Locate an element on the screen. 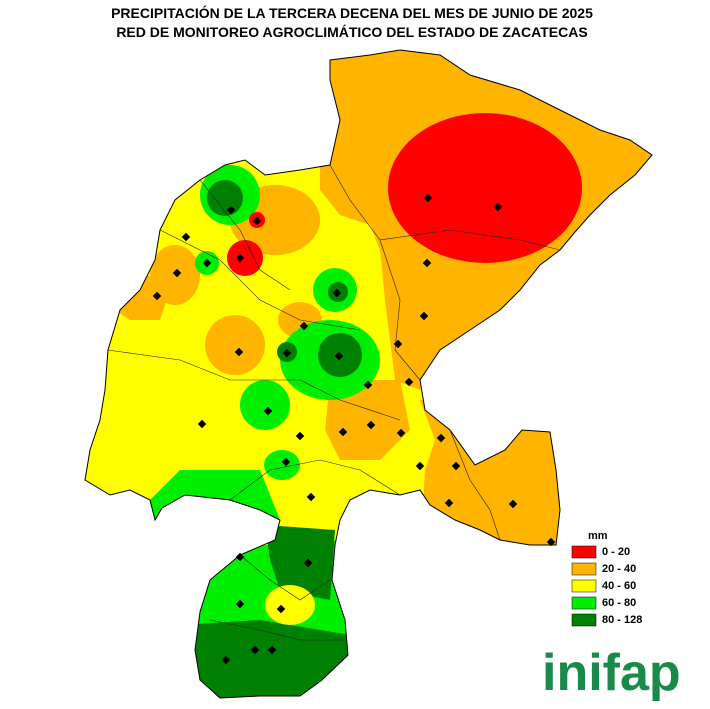  legend-label: 20 - 40 is located at coordinates (619, 569).